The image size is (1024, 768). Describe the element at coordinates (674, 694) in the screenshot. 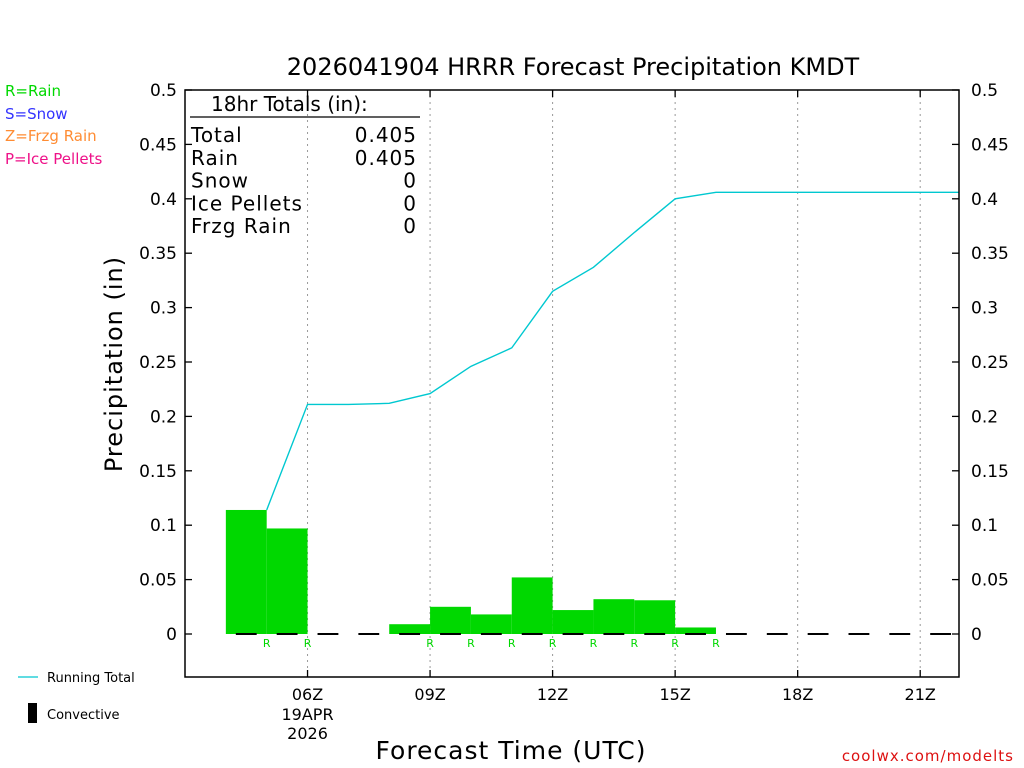

I see `x-tick-label-15Z: 15Z` at that location.